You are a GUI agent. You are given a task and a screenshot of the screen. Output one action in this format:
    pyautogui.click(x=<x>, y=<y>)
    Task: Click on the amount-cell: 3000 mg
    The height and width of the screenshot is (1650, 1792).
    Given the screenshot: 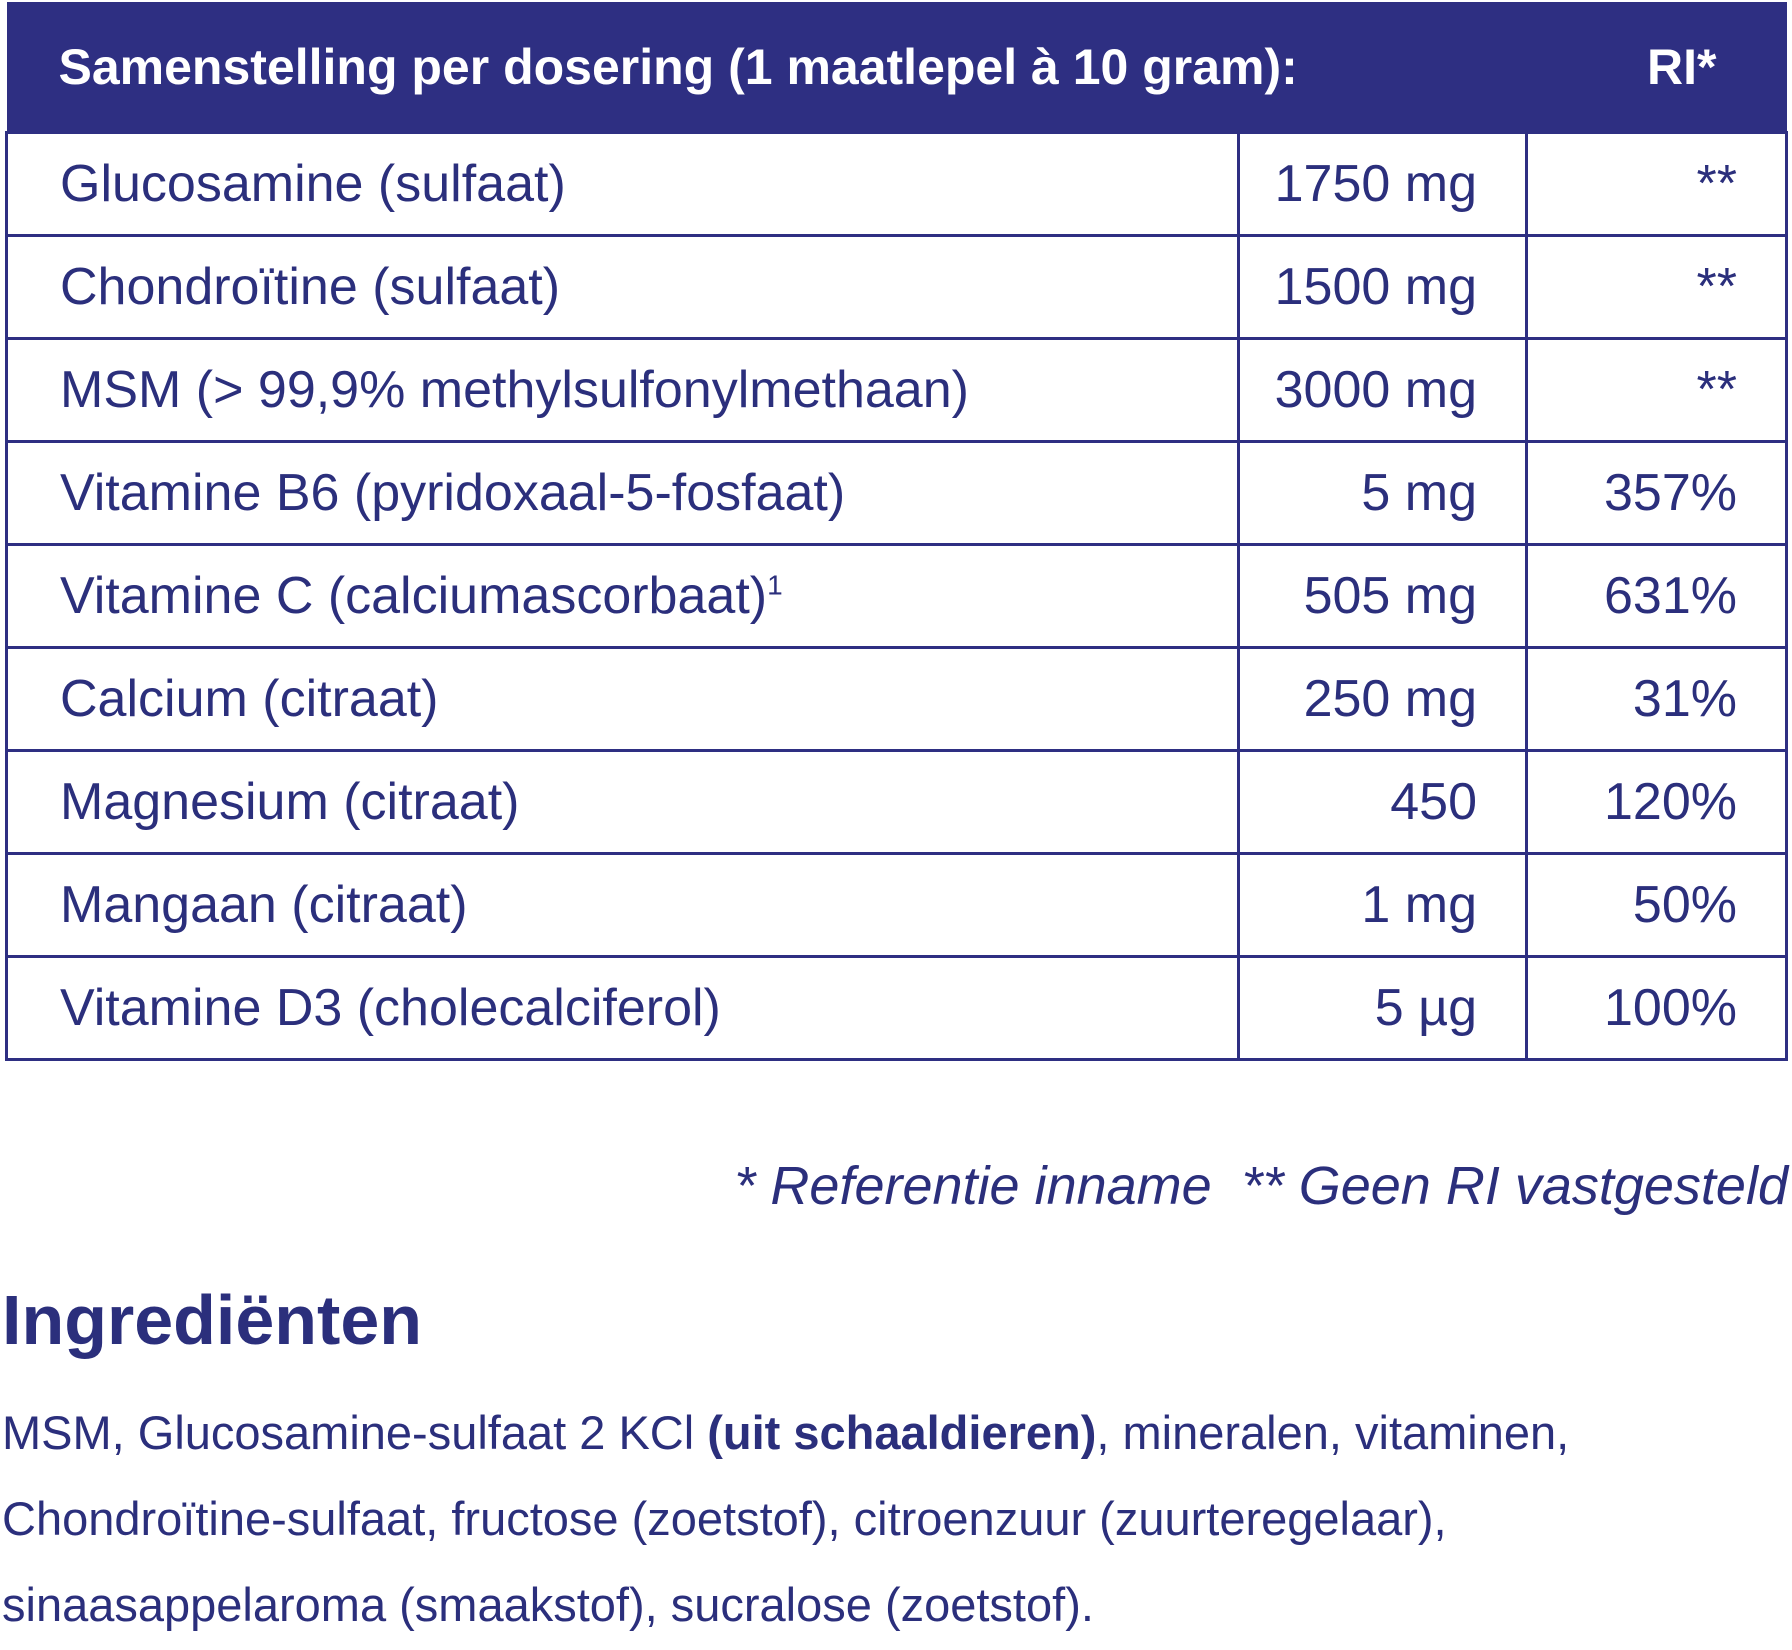 What is the action you would take?
    pyautogui.click(x=1382, y=390)
    